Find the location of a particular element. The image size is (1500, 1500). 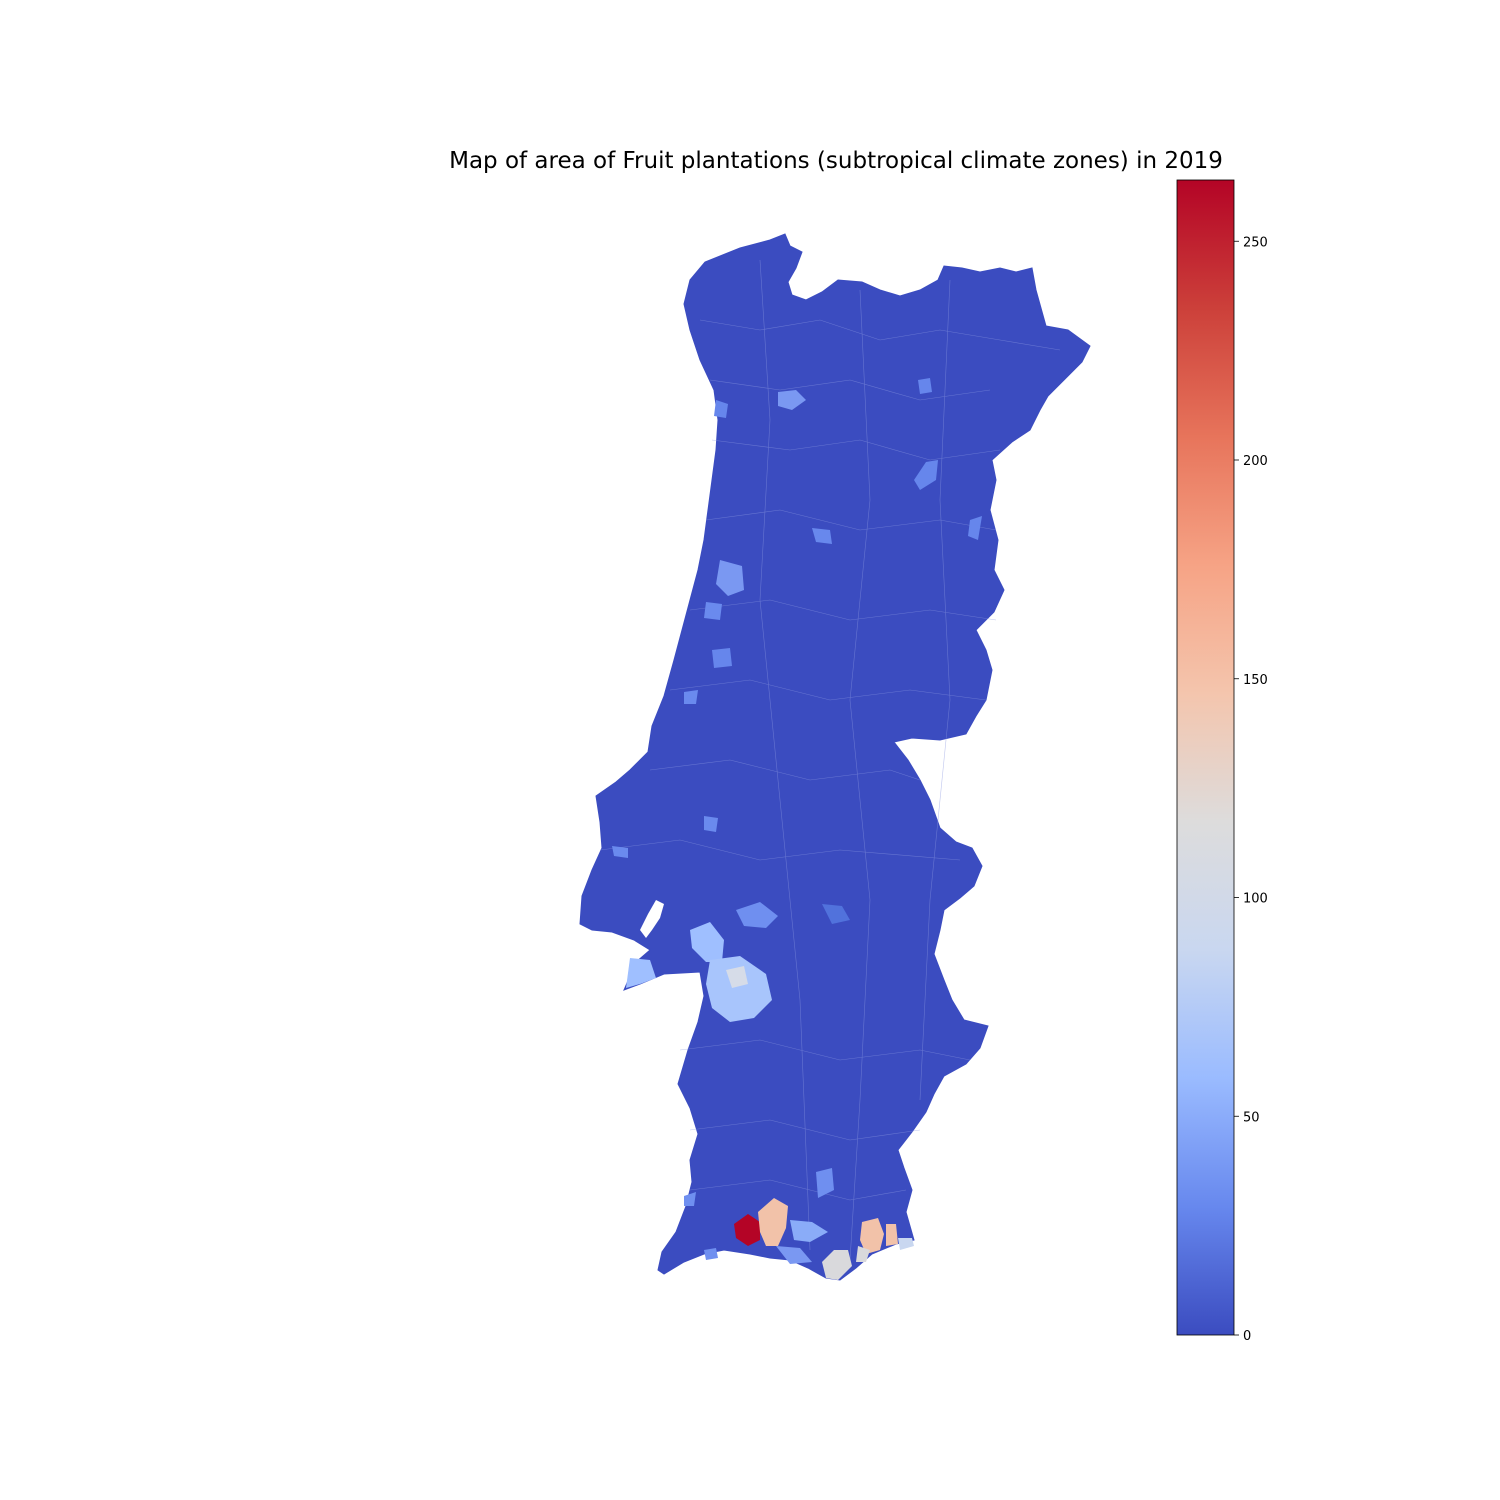

region-tomar is located at coordinates (711, 824).